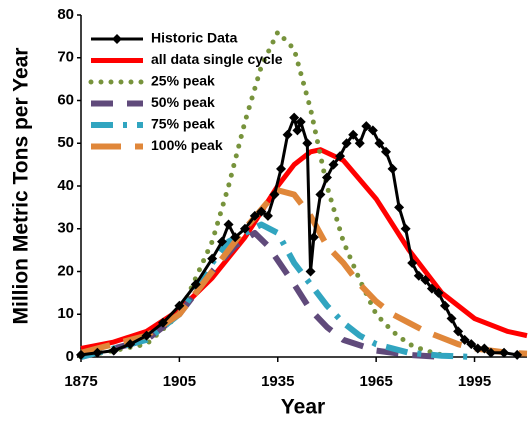  I want to click on legend-label: 75% peak, so click(183, 124).